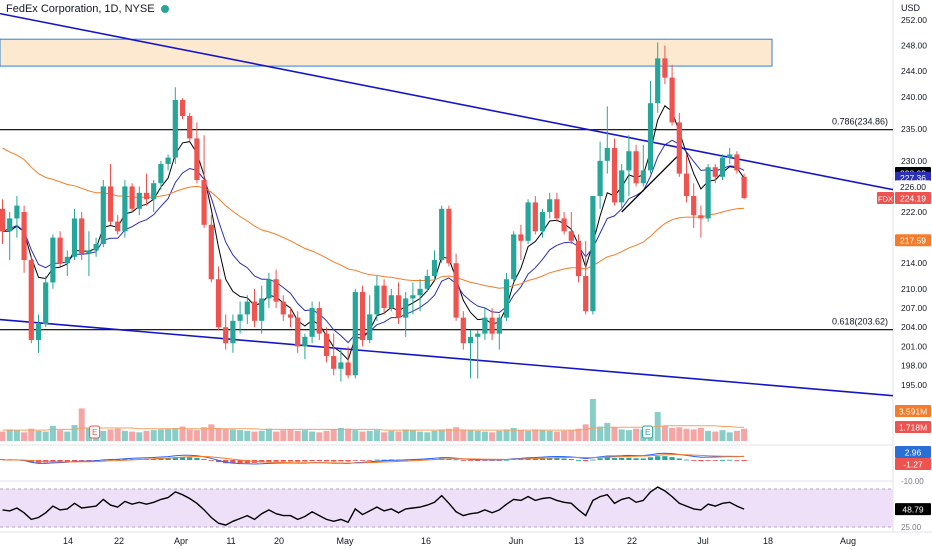  Describe the element at coordinates (885, 198) in the screenshot. I see `symbol-badge` at that location.